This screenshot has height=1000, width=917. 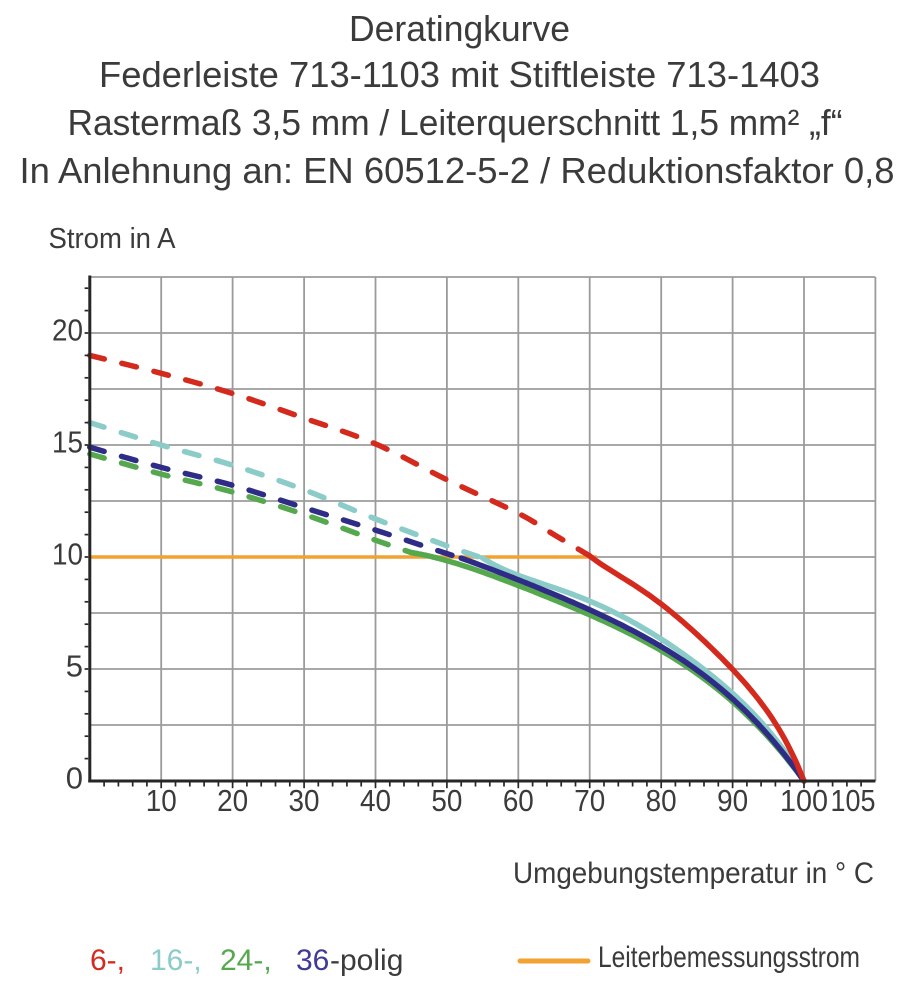 I want to click on svg-text: Strom in A, so click(x=113, y=239).